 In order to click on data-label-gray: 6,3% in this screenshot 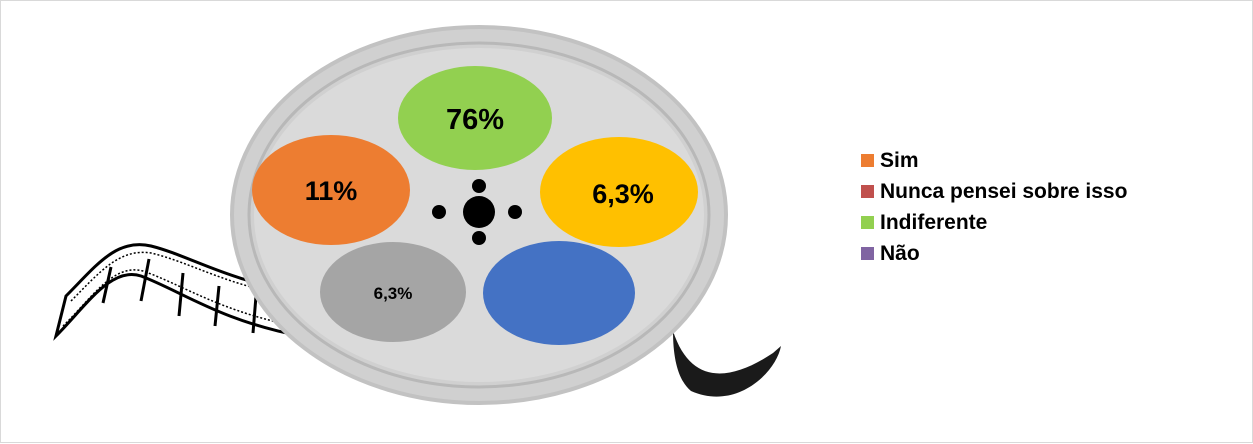, I will do `click(393, 293)`.